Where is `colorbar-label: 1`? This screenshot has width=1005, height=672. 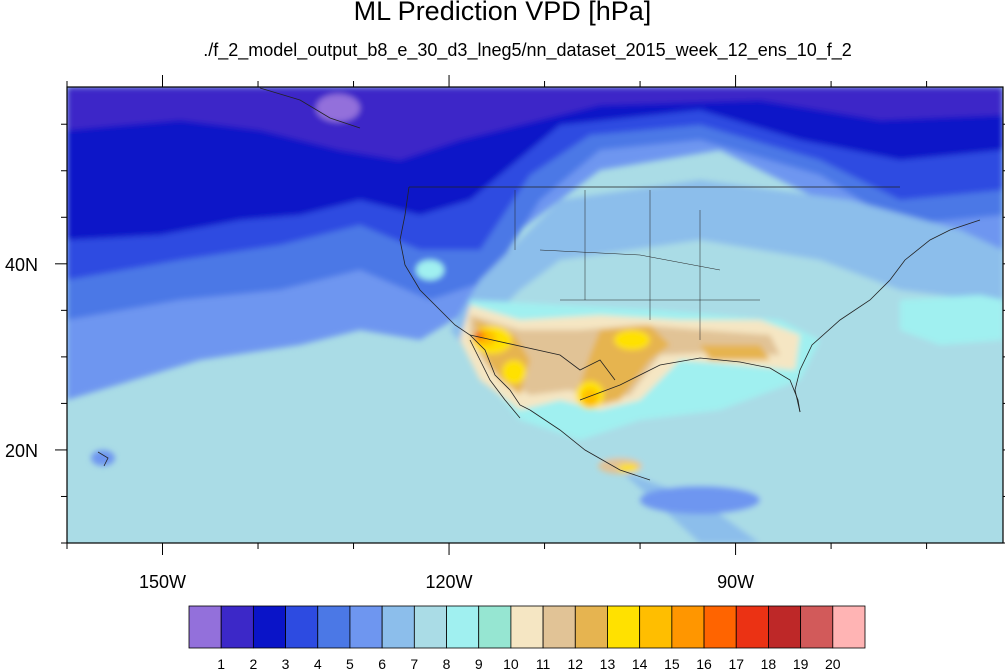
colorbar-label: 1 is located at coordinates (221, 664).